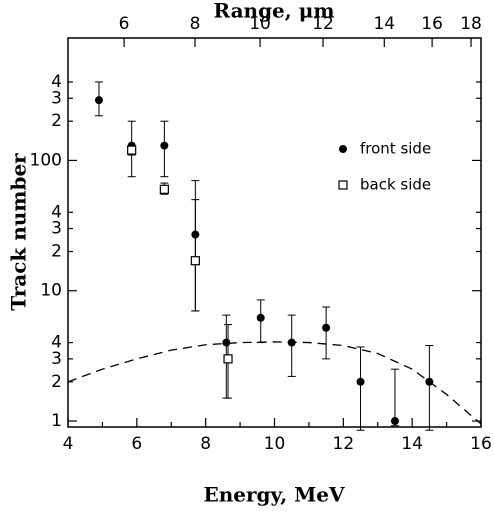  I want to click on x-tick-label: 10, so click(275, 444).